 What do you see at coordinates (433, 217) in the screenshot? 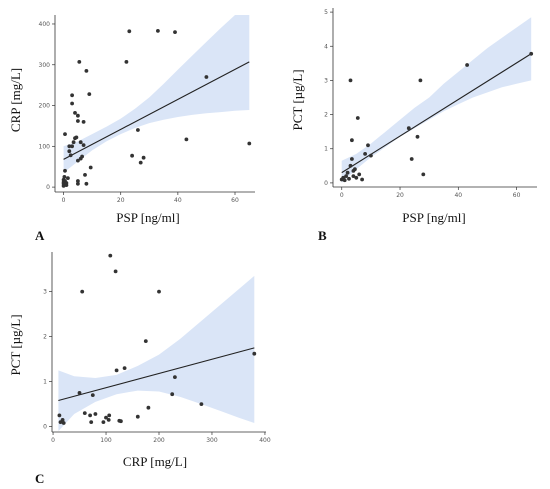
I see `panel-b-xlabel: PSP [ng/ml]` at bounding box center [433, 217].